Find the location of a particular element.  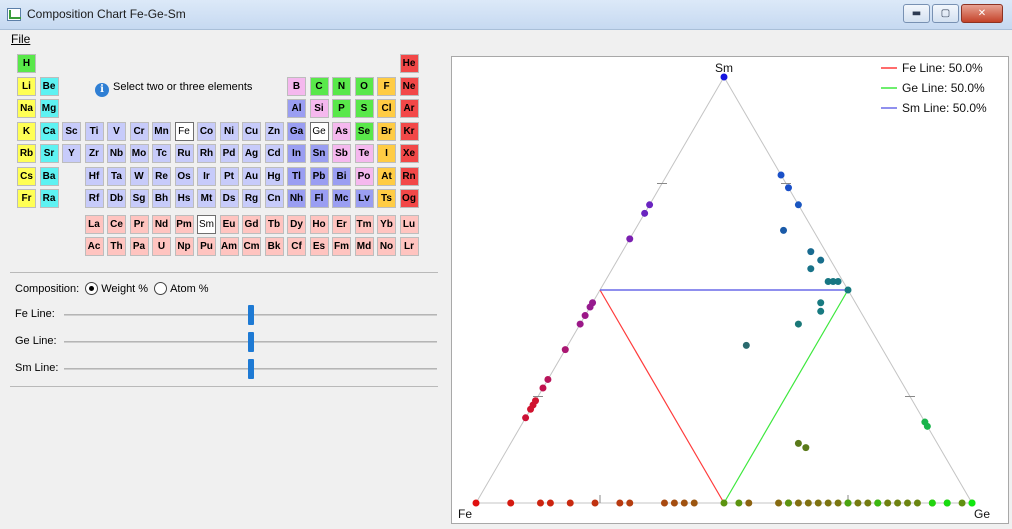

element-co: Co is located at coordinates (206, 131).